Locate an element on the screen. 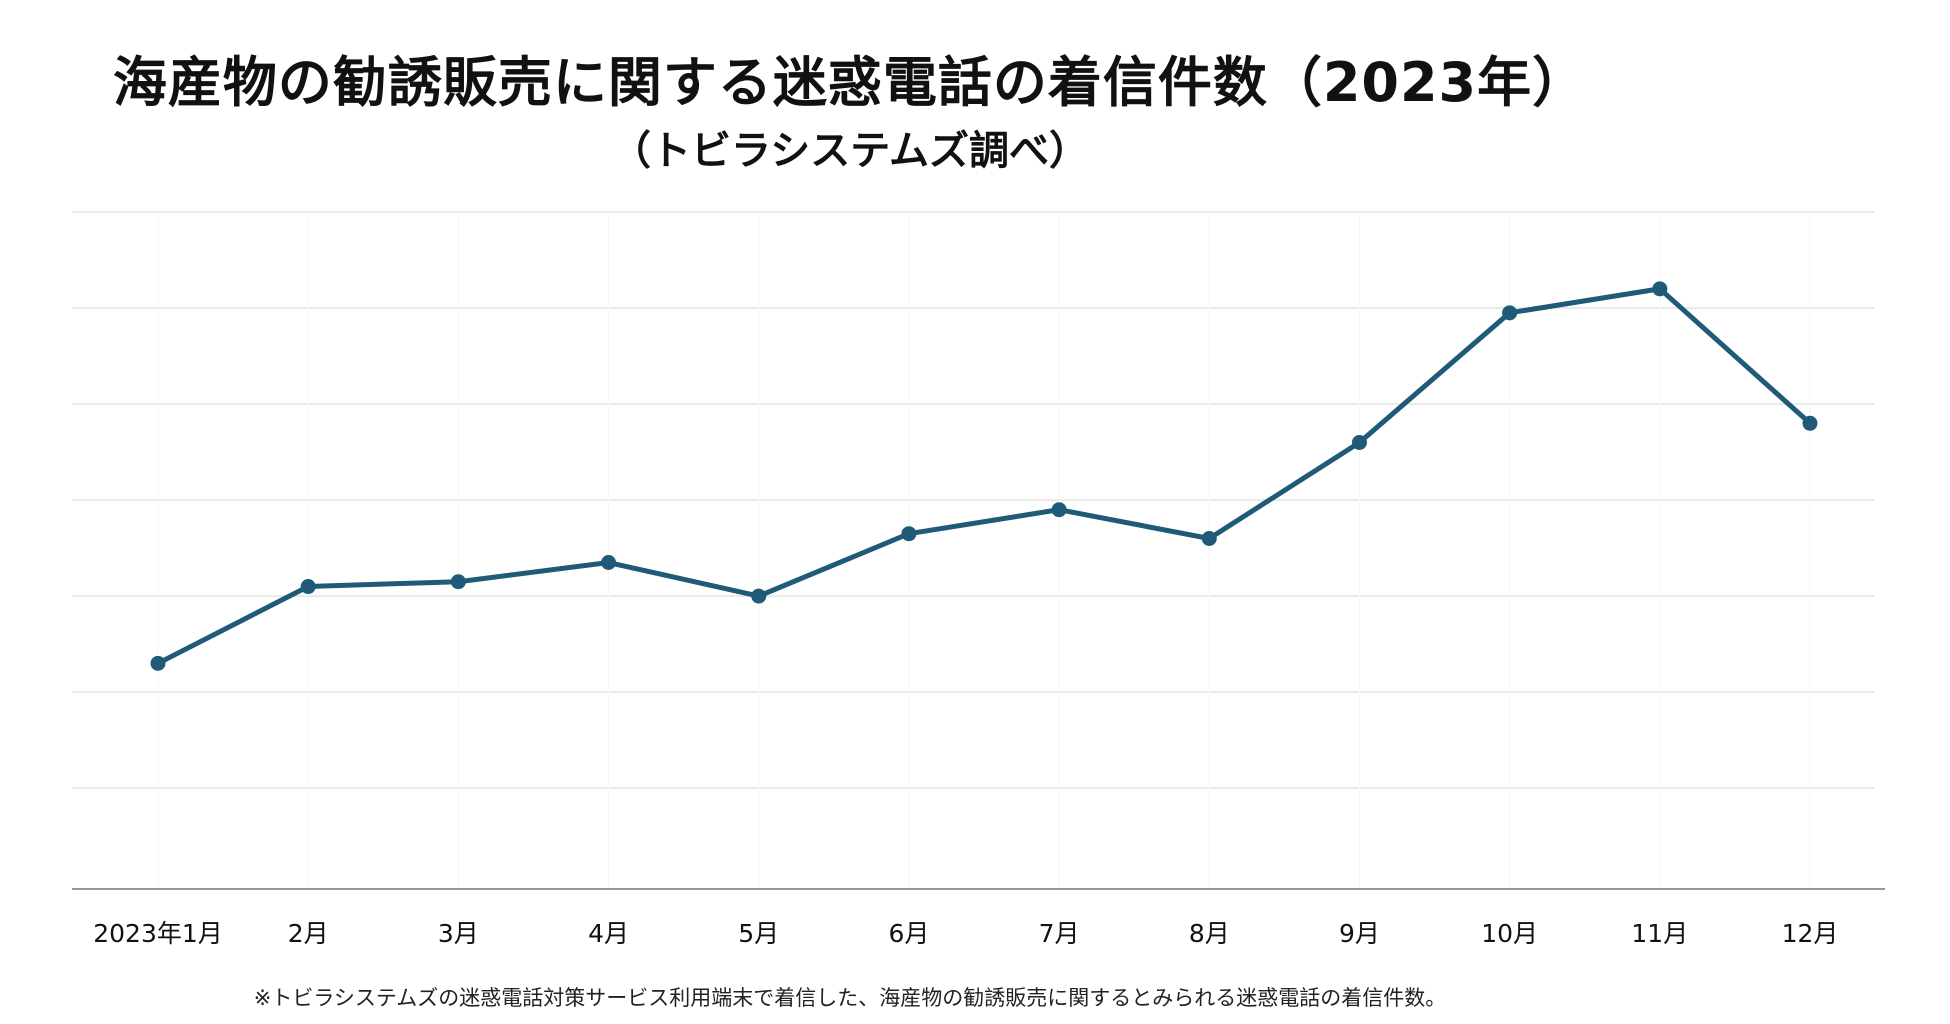 This screenshot has width=1950, height=1024. x-tick-label: 2023年1月 is located at coordinates (158, 933).